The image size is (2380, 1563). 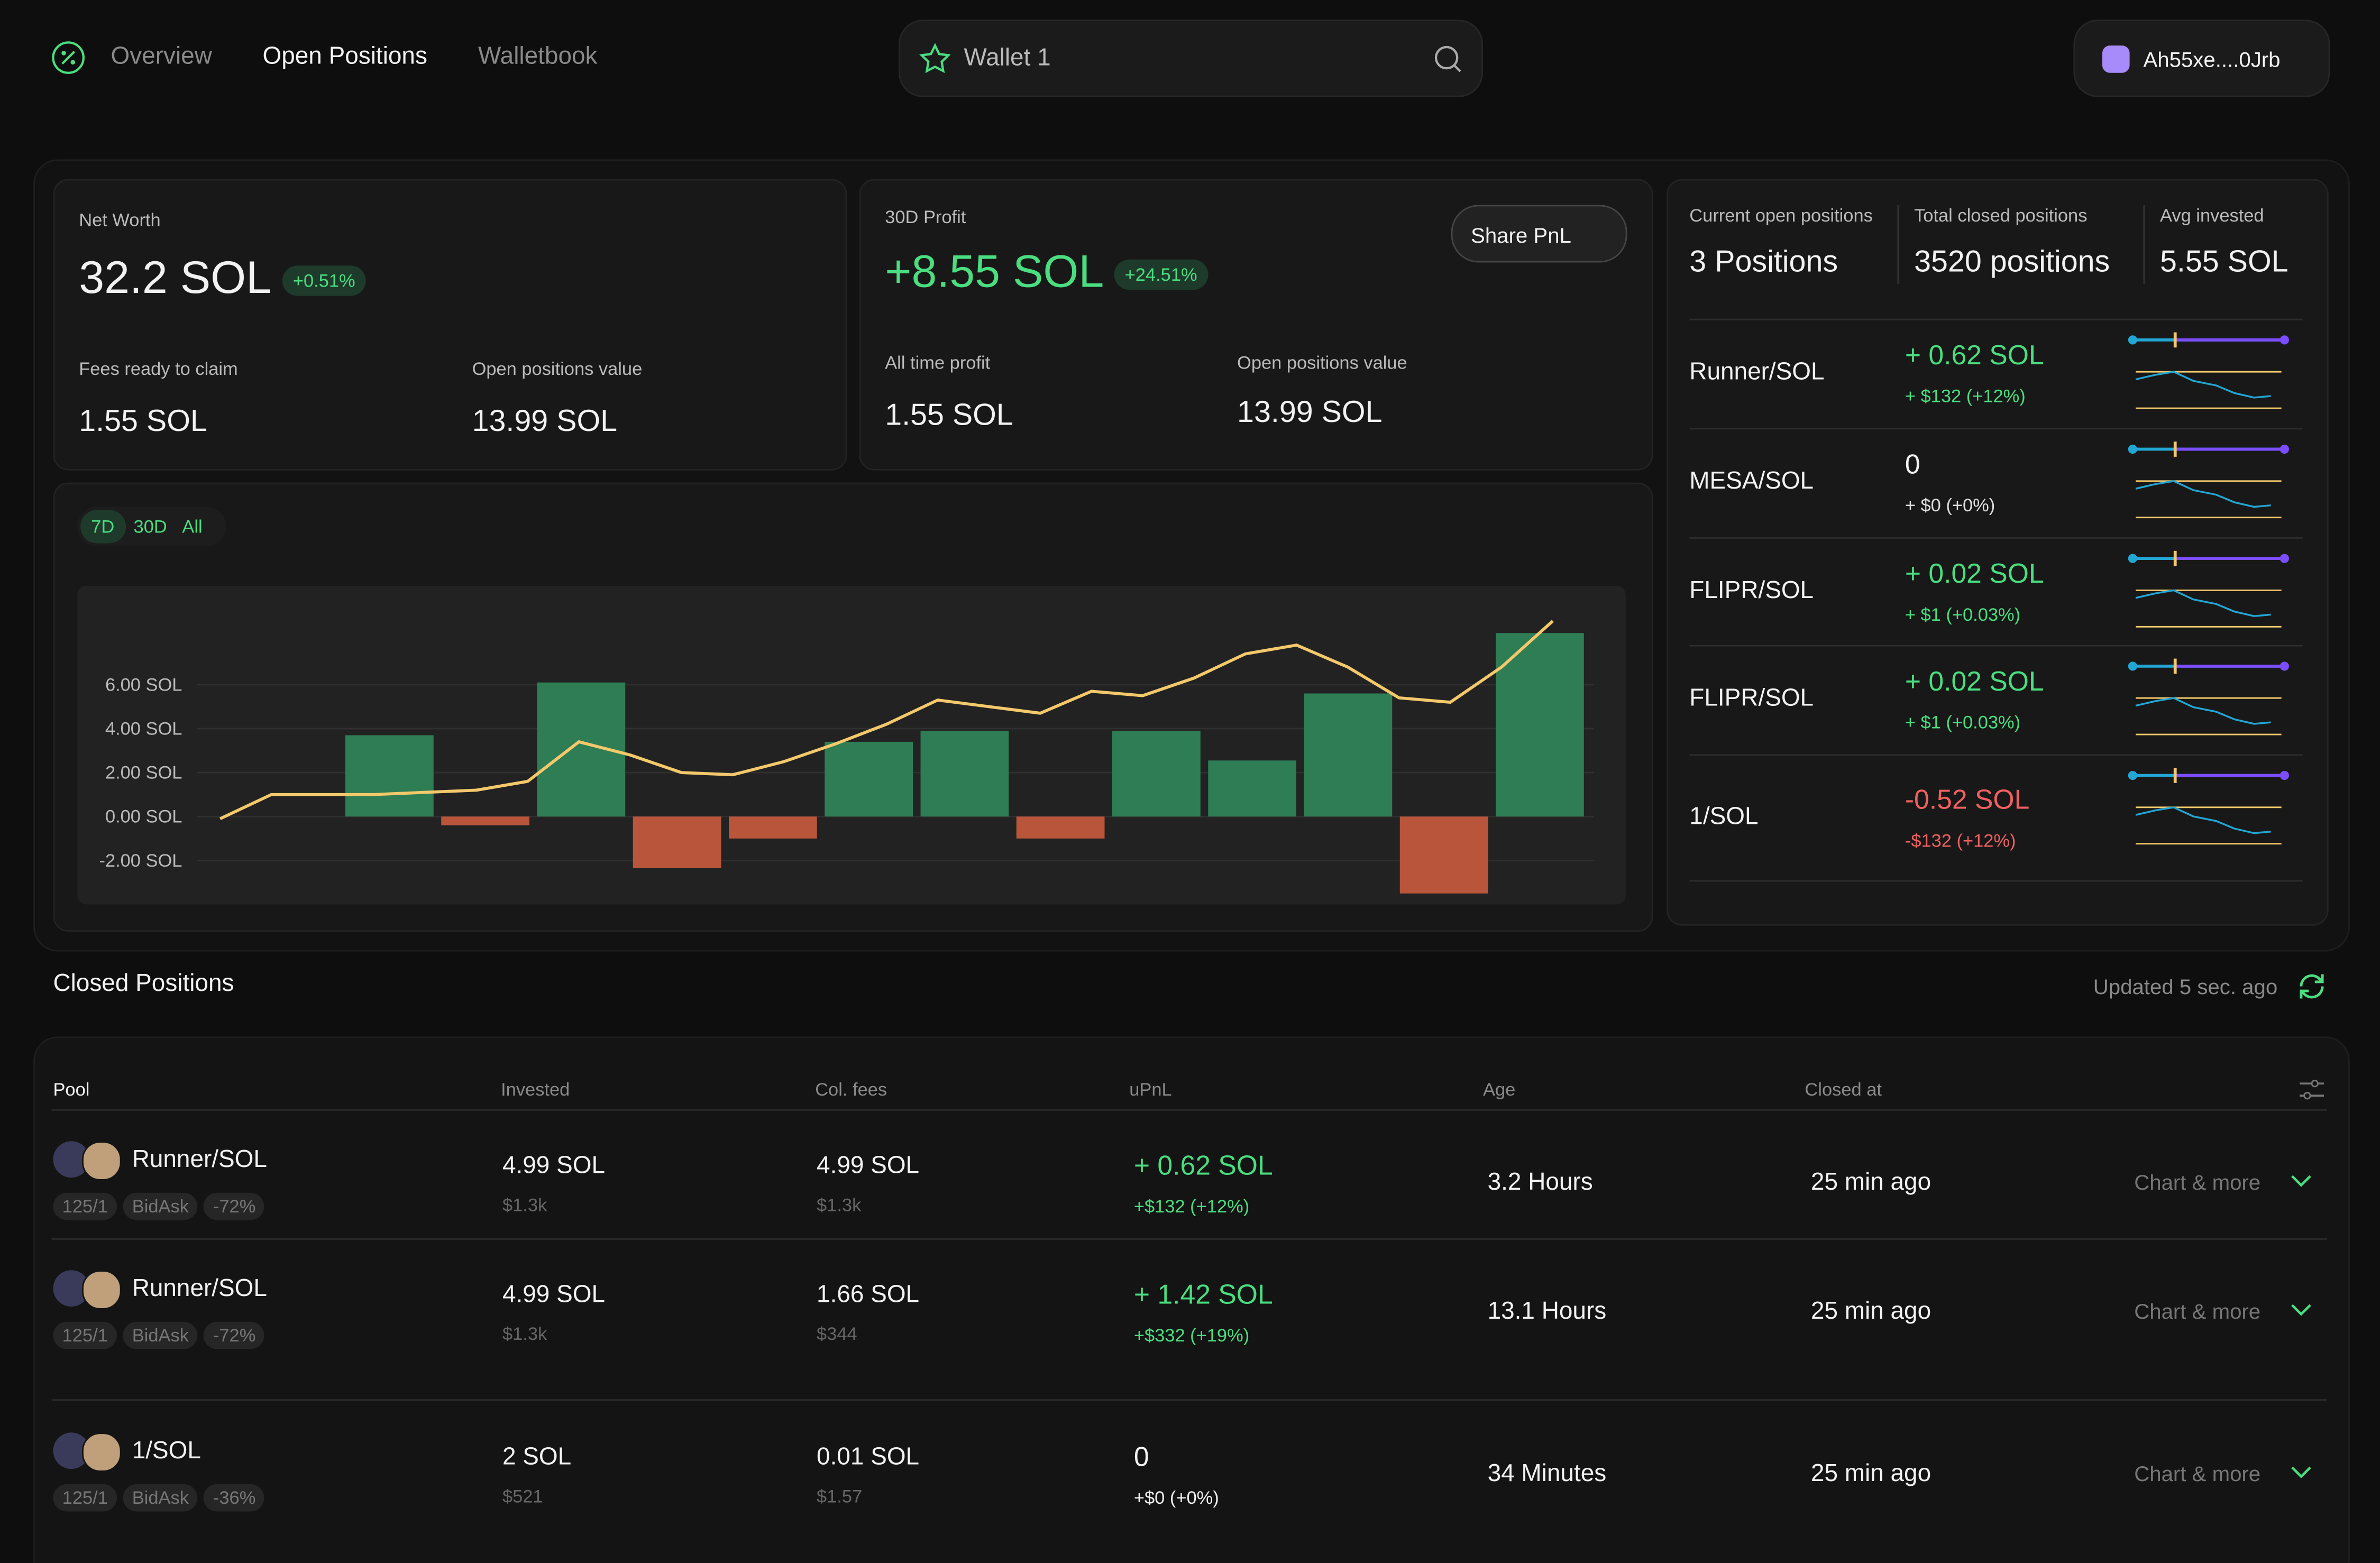 I want to click on search-icon, so click(x=1447, y=59).